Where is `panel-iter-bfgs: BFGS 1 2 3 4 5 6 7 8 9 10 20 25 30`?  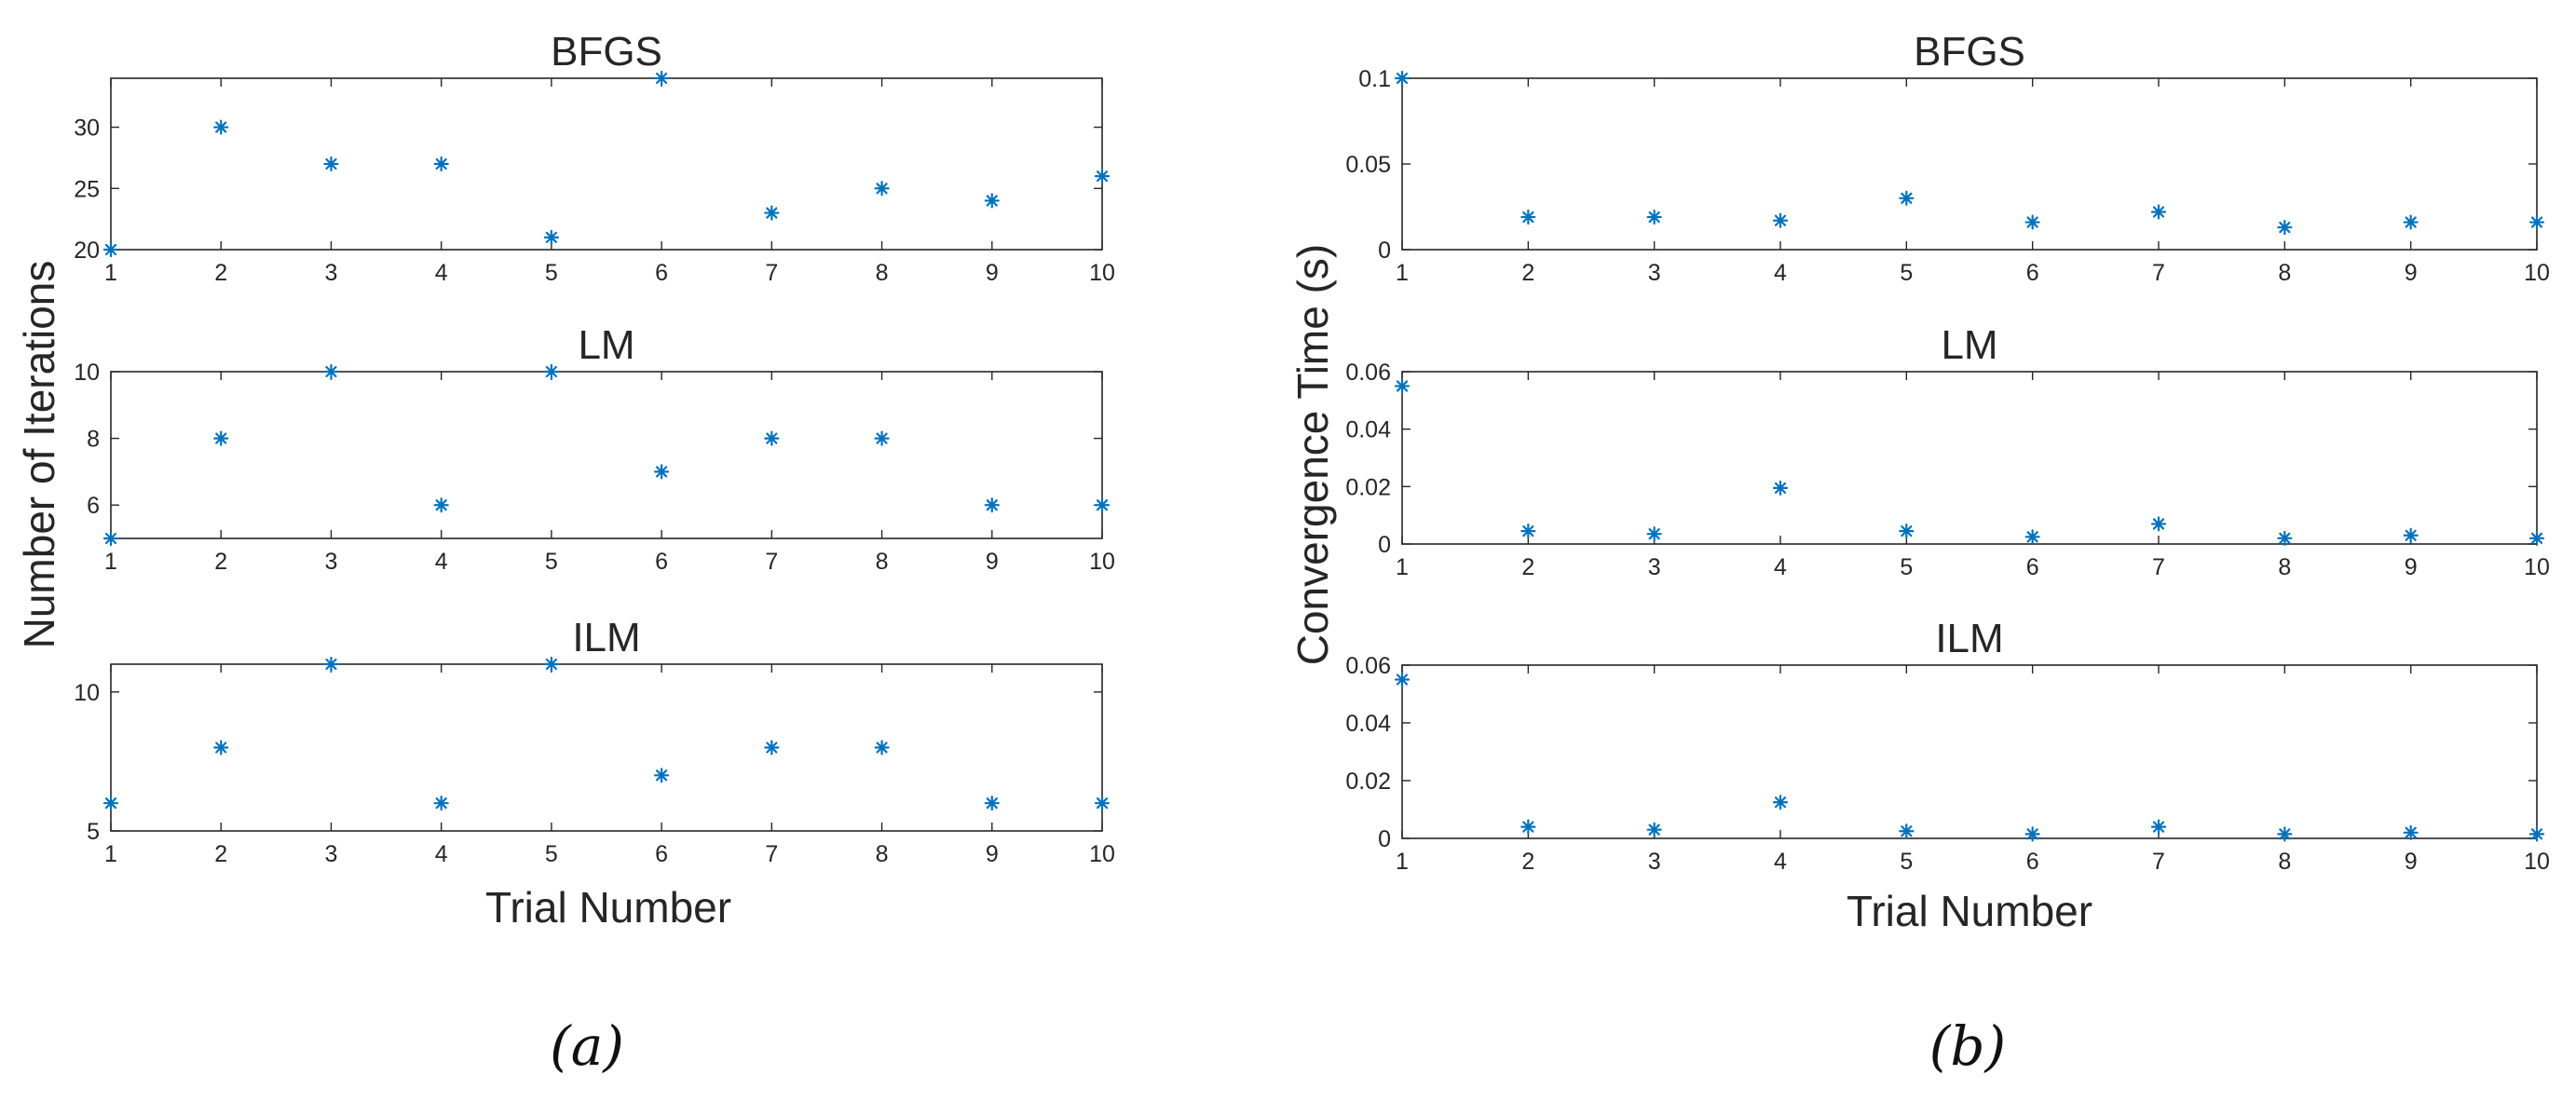
panel-iter-bfgs: BFGS 1 2 3 4 5 6 7 8 9 10 20 25 30 is located at coordinates (594, 158).